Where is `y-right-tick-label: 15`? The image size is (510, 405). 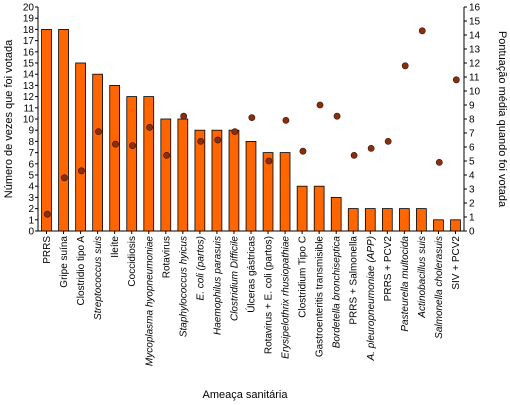
y-right-tick-label: 15 is located at coordinates (475, 22).